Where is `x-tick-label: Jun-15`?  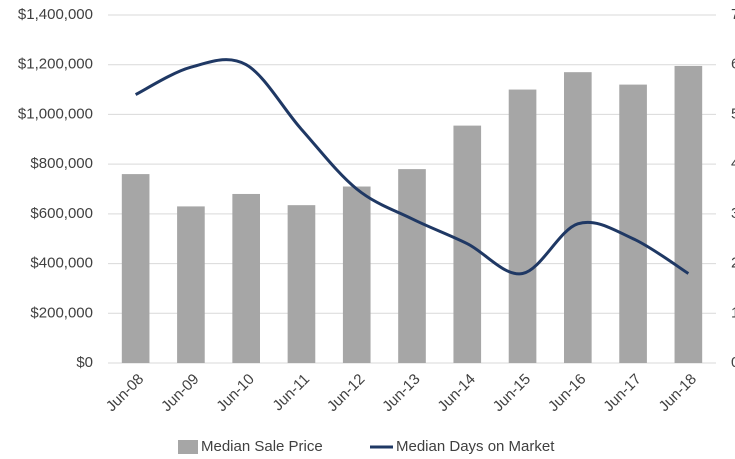
x-tick-label: Jun-15 is located at coordinates (512, 393).